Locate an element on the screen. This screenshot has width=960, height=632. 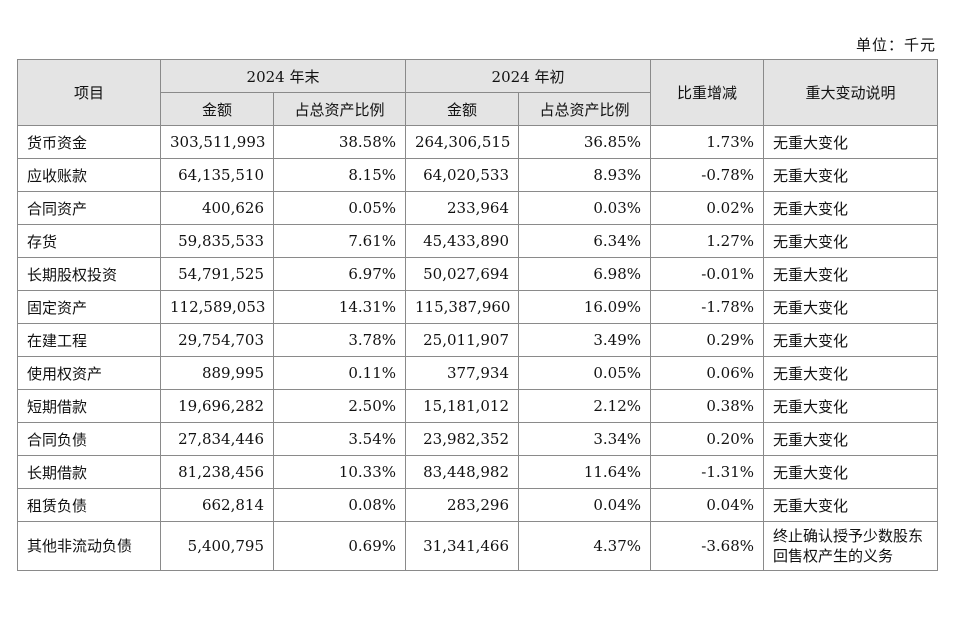
end-ratio-cell: 10.33% is located at coordinates (339, 472).